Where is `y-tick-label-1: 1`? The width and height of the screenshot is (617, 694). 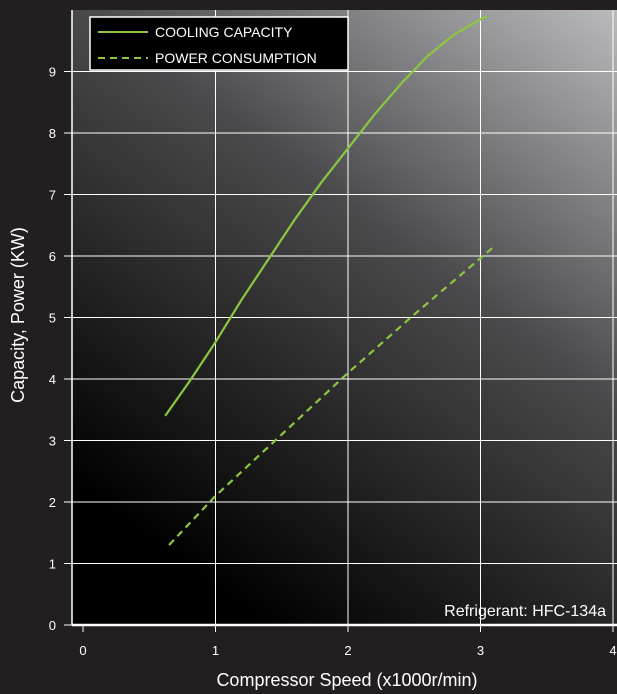 y-tick-label-1: 1 is located at coordinates (52, 564).